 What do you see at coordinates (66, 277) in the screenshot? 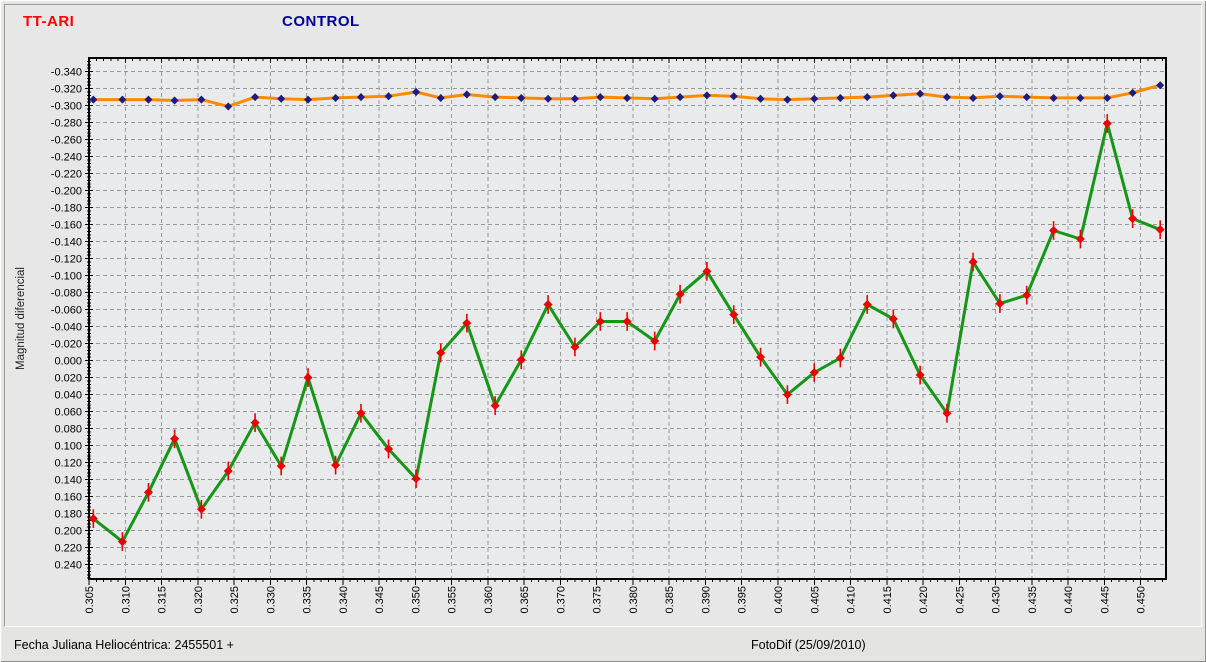
I see `svg-text: -0.100` at bounding box center [66, 277].